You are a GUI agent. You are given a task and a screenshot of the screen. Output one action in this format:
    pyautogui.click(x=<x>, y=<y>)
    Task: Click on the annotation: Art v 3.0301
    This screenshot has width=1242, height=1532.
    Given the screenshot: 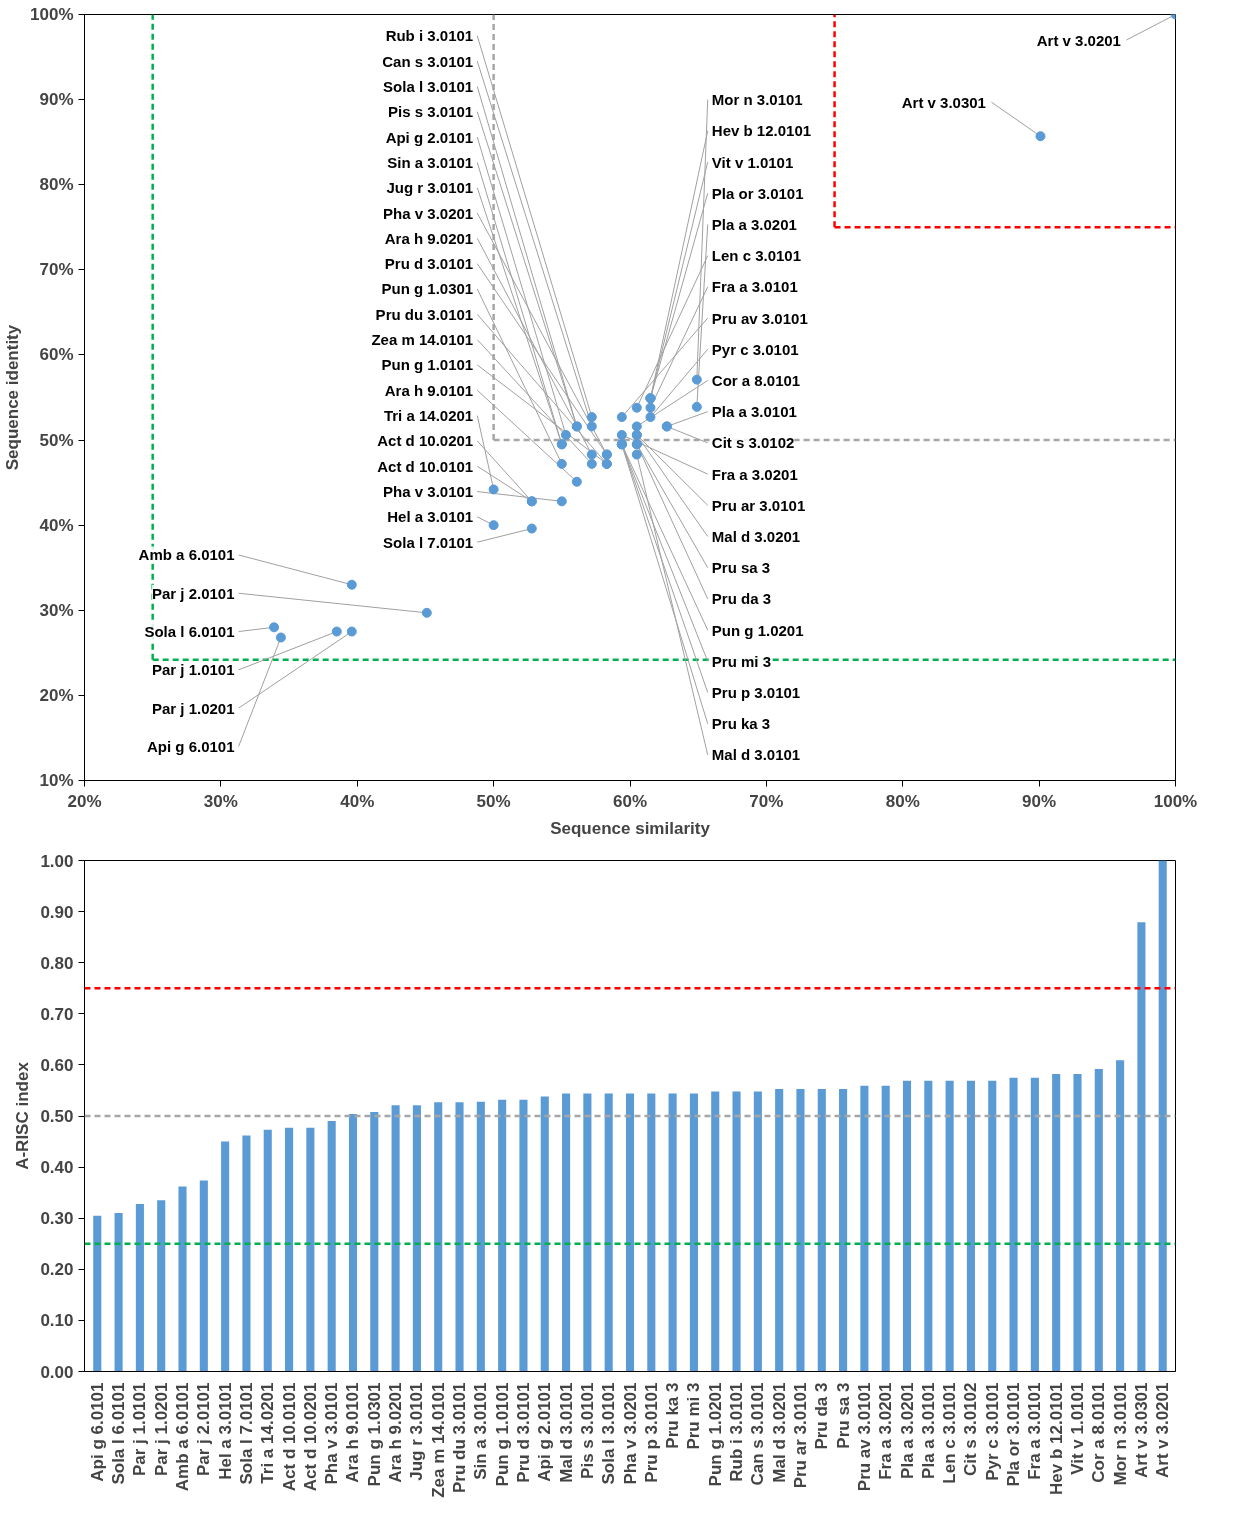 What is the action you would take?
    pyautogui.click(x=943, y=102)
    